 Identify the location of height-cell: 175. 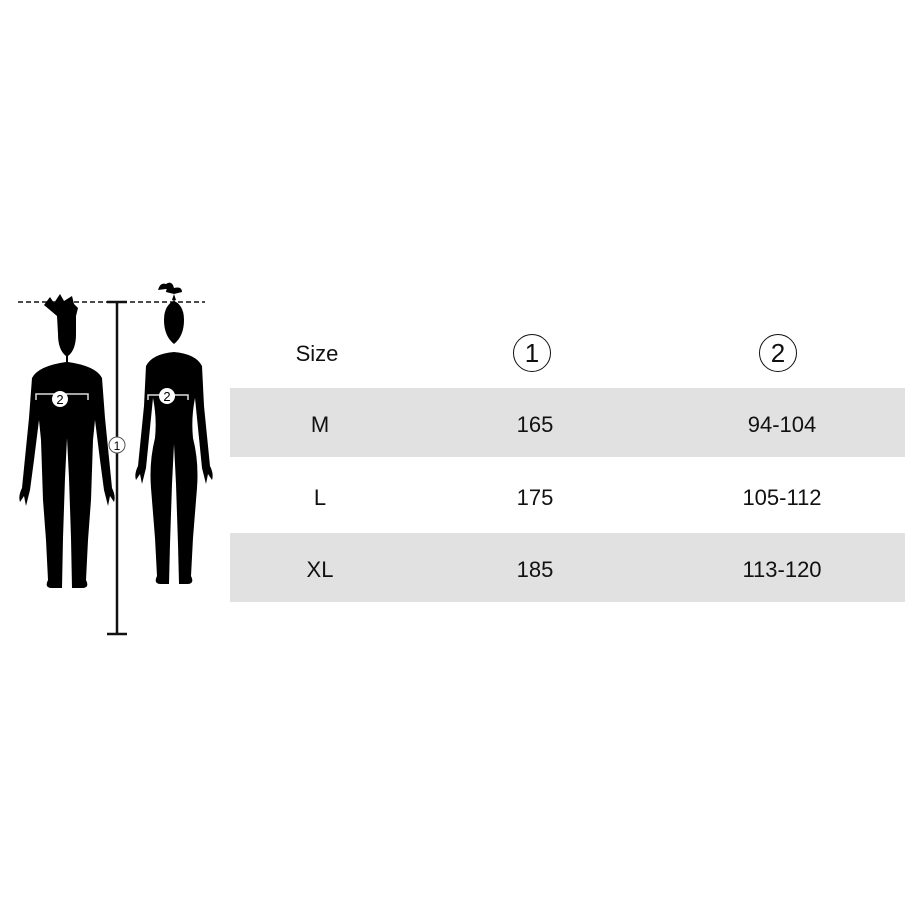
(535, 497).